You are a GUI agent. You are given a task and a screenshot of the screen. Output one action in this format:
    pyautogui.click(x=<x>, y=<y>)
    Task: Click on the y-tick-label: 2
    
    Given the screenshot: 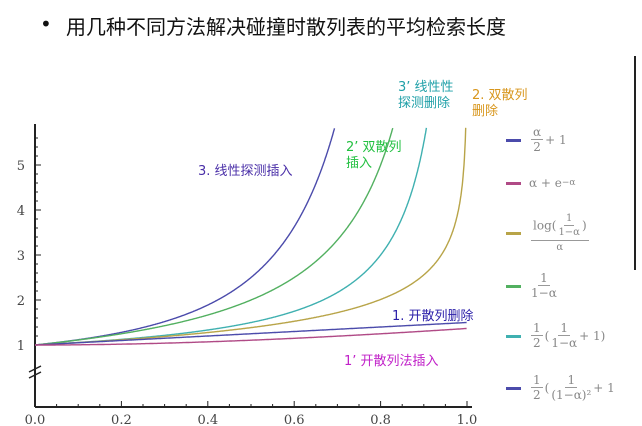 What is the action you would take?
    pyautogui.click(x=21, y=301)
    